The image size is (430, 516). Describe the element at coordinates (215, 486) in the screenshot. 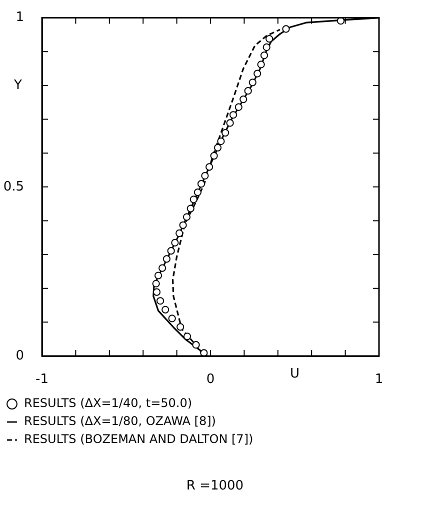

I see `text: R =1000` at that location.